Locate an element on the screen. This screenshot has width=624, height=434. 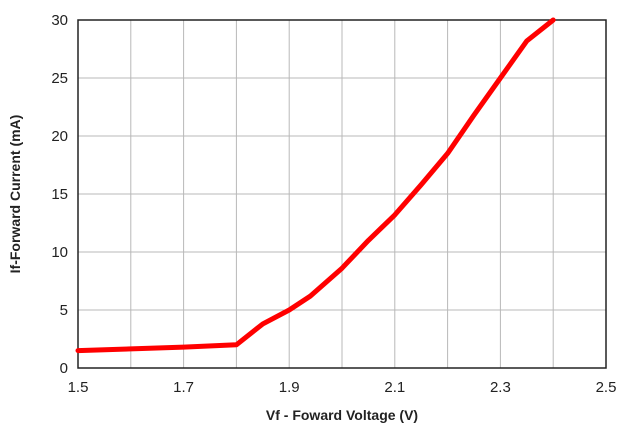
x-axis-label: Vf - Foward Voltage (V) is located at coordinates (342, 415).